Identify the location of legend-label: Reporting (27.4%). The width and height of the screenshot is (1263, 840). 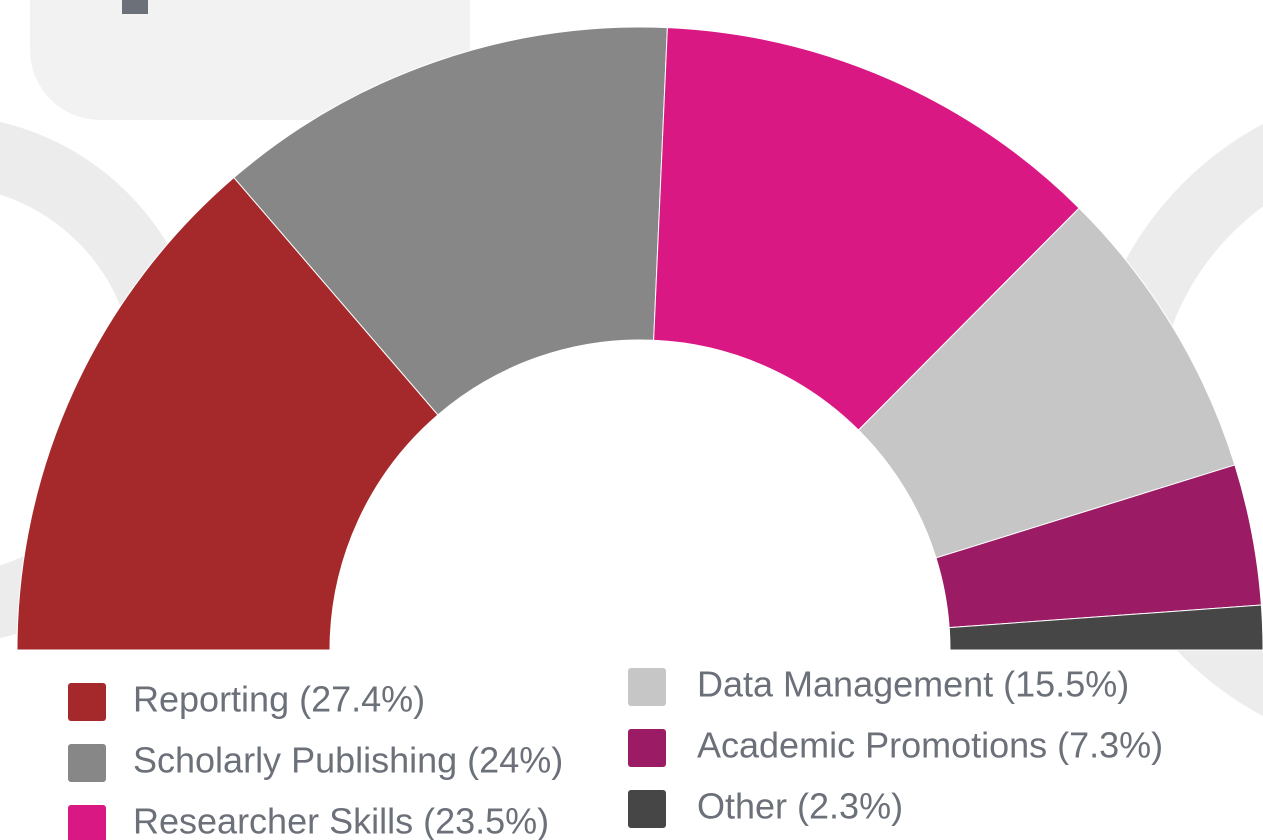
(279, 699).